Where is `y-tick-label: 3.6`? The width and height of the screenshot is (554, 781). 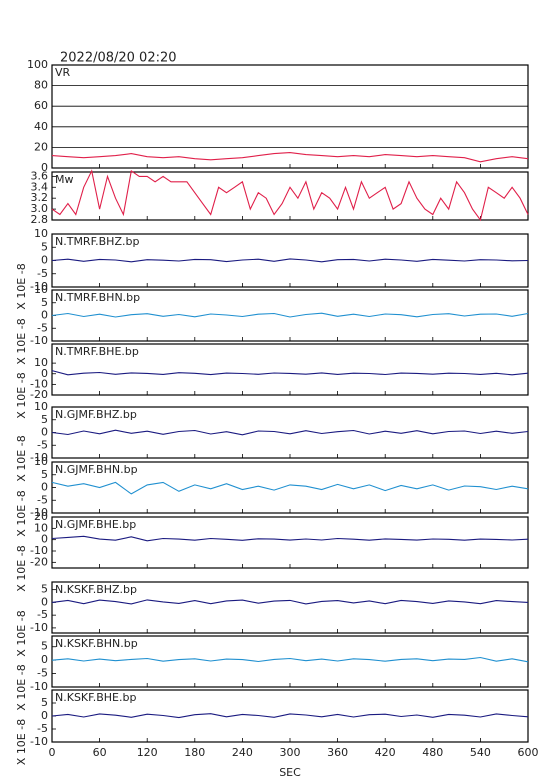
y-tick-label: 3.6 is located at coordinates (40, 175).